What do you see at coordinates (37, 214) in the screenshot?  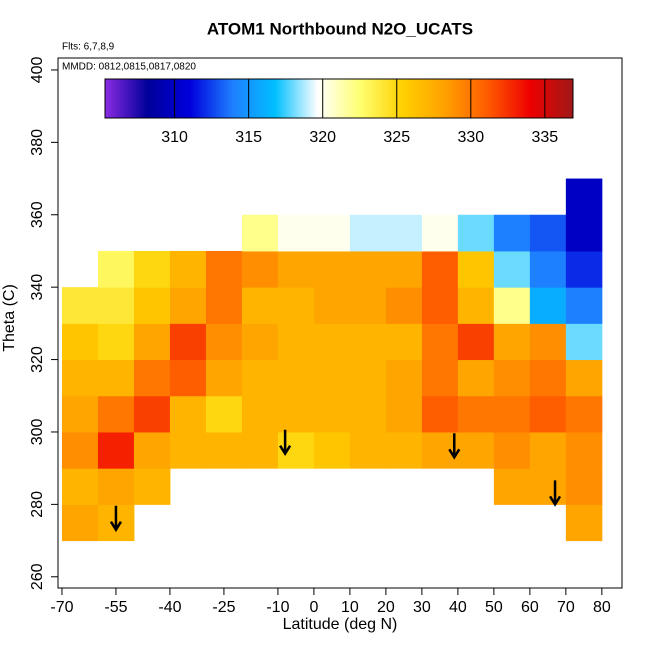 I see `y-tick-label: 360` at bounding box center [37, 214].